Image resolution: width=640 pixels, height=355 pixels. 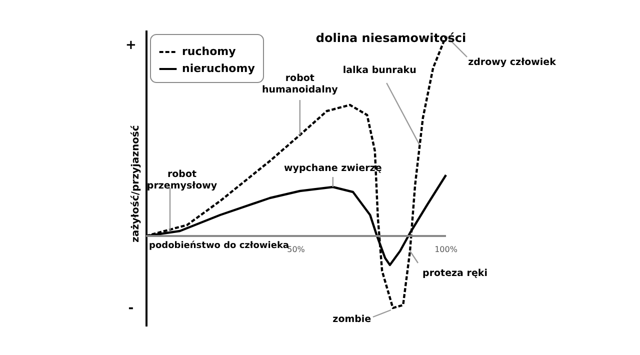 What do you see at coordinates (333, 168) in the screenshot?
I see `annotation: wypchane zwierzę` at bounding box center [333, 168].